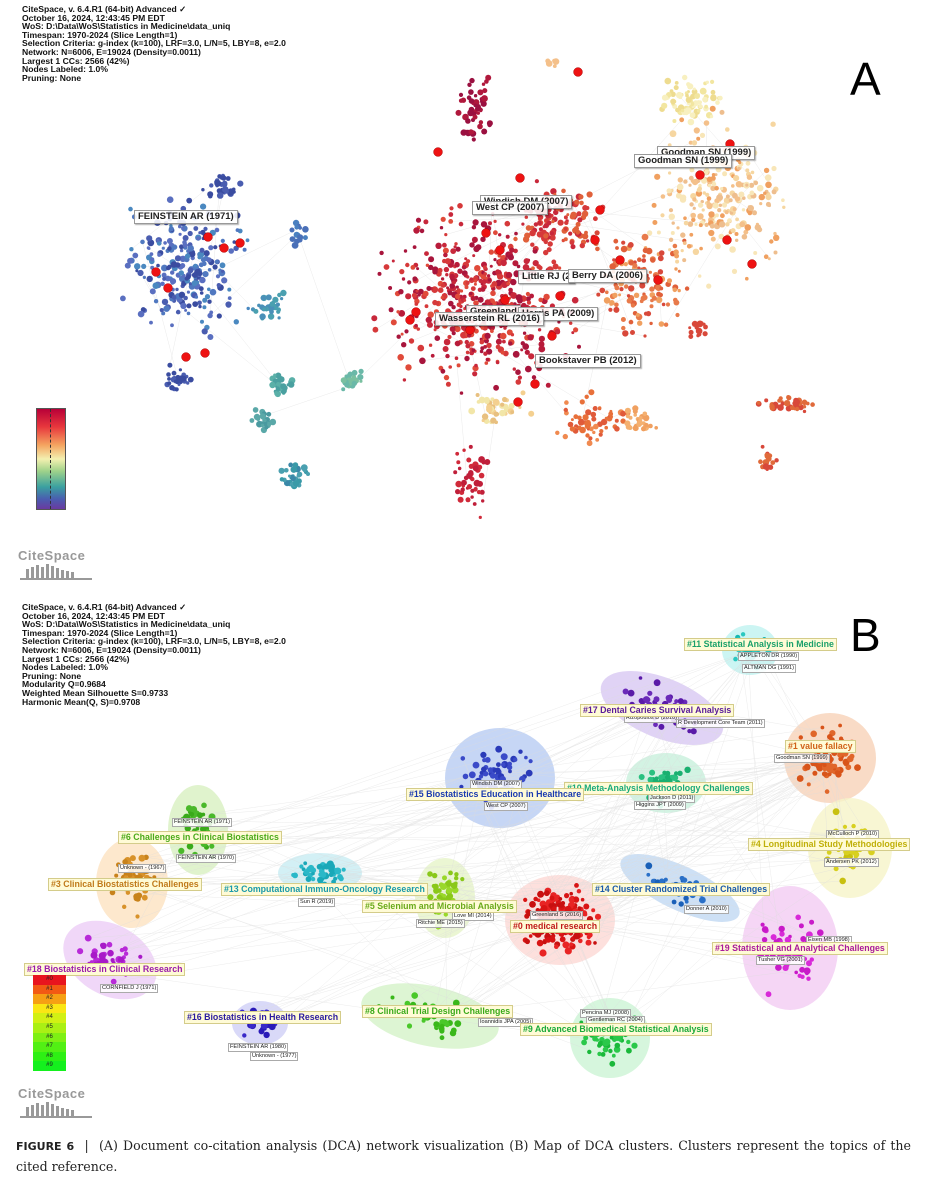 Image resolution: width=938 pixels, height=1200 pixels. I want to click on logo-text: CiteSpace, so click(52, 555).